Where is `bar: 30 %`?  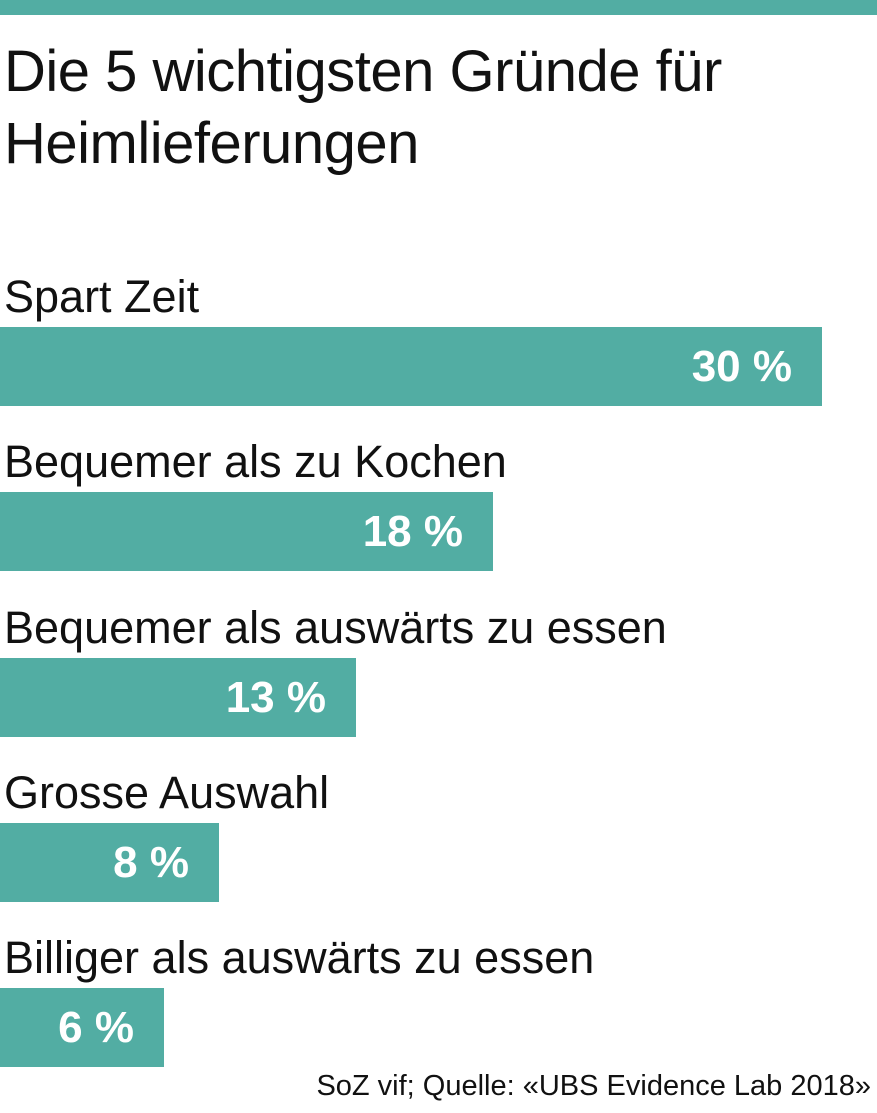 bar: 30 % is located at coordinates (411, 366).